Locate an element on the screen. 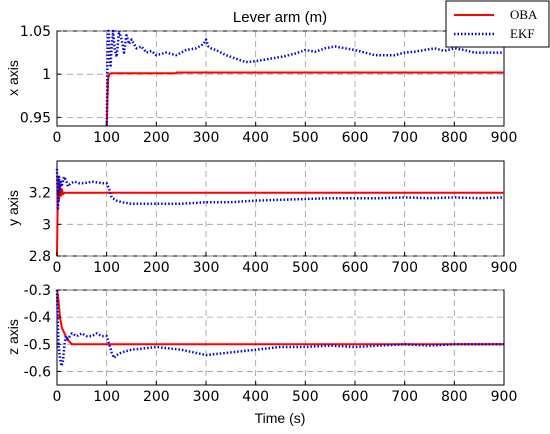 The height and width of the screenshot is (434, 550). panel-x-xtick-label: 0 is located at coordinates (57, 138).